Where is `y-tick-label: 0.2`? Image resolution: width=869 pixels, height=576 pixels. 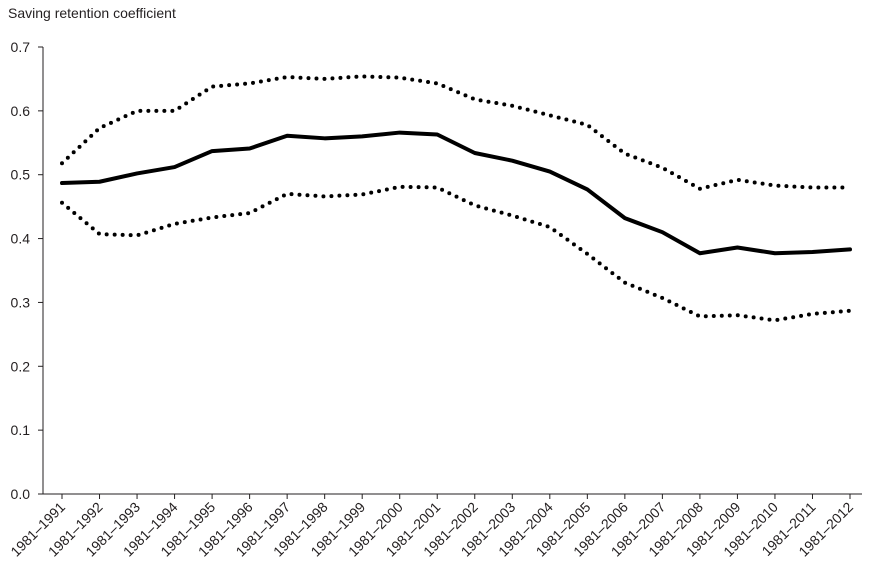
y-tick-label: 0.2 is located at coordinates (21, 366).